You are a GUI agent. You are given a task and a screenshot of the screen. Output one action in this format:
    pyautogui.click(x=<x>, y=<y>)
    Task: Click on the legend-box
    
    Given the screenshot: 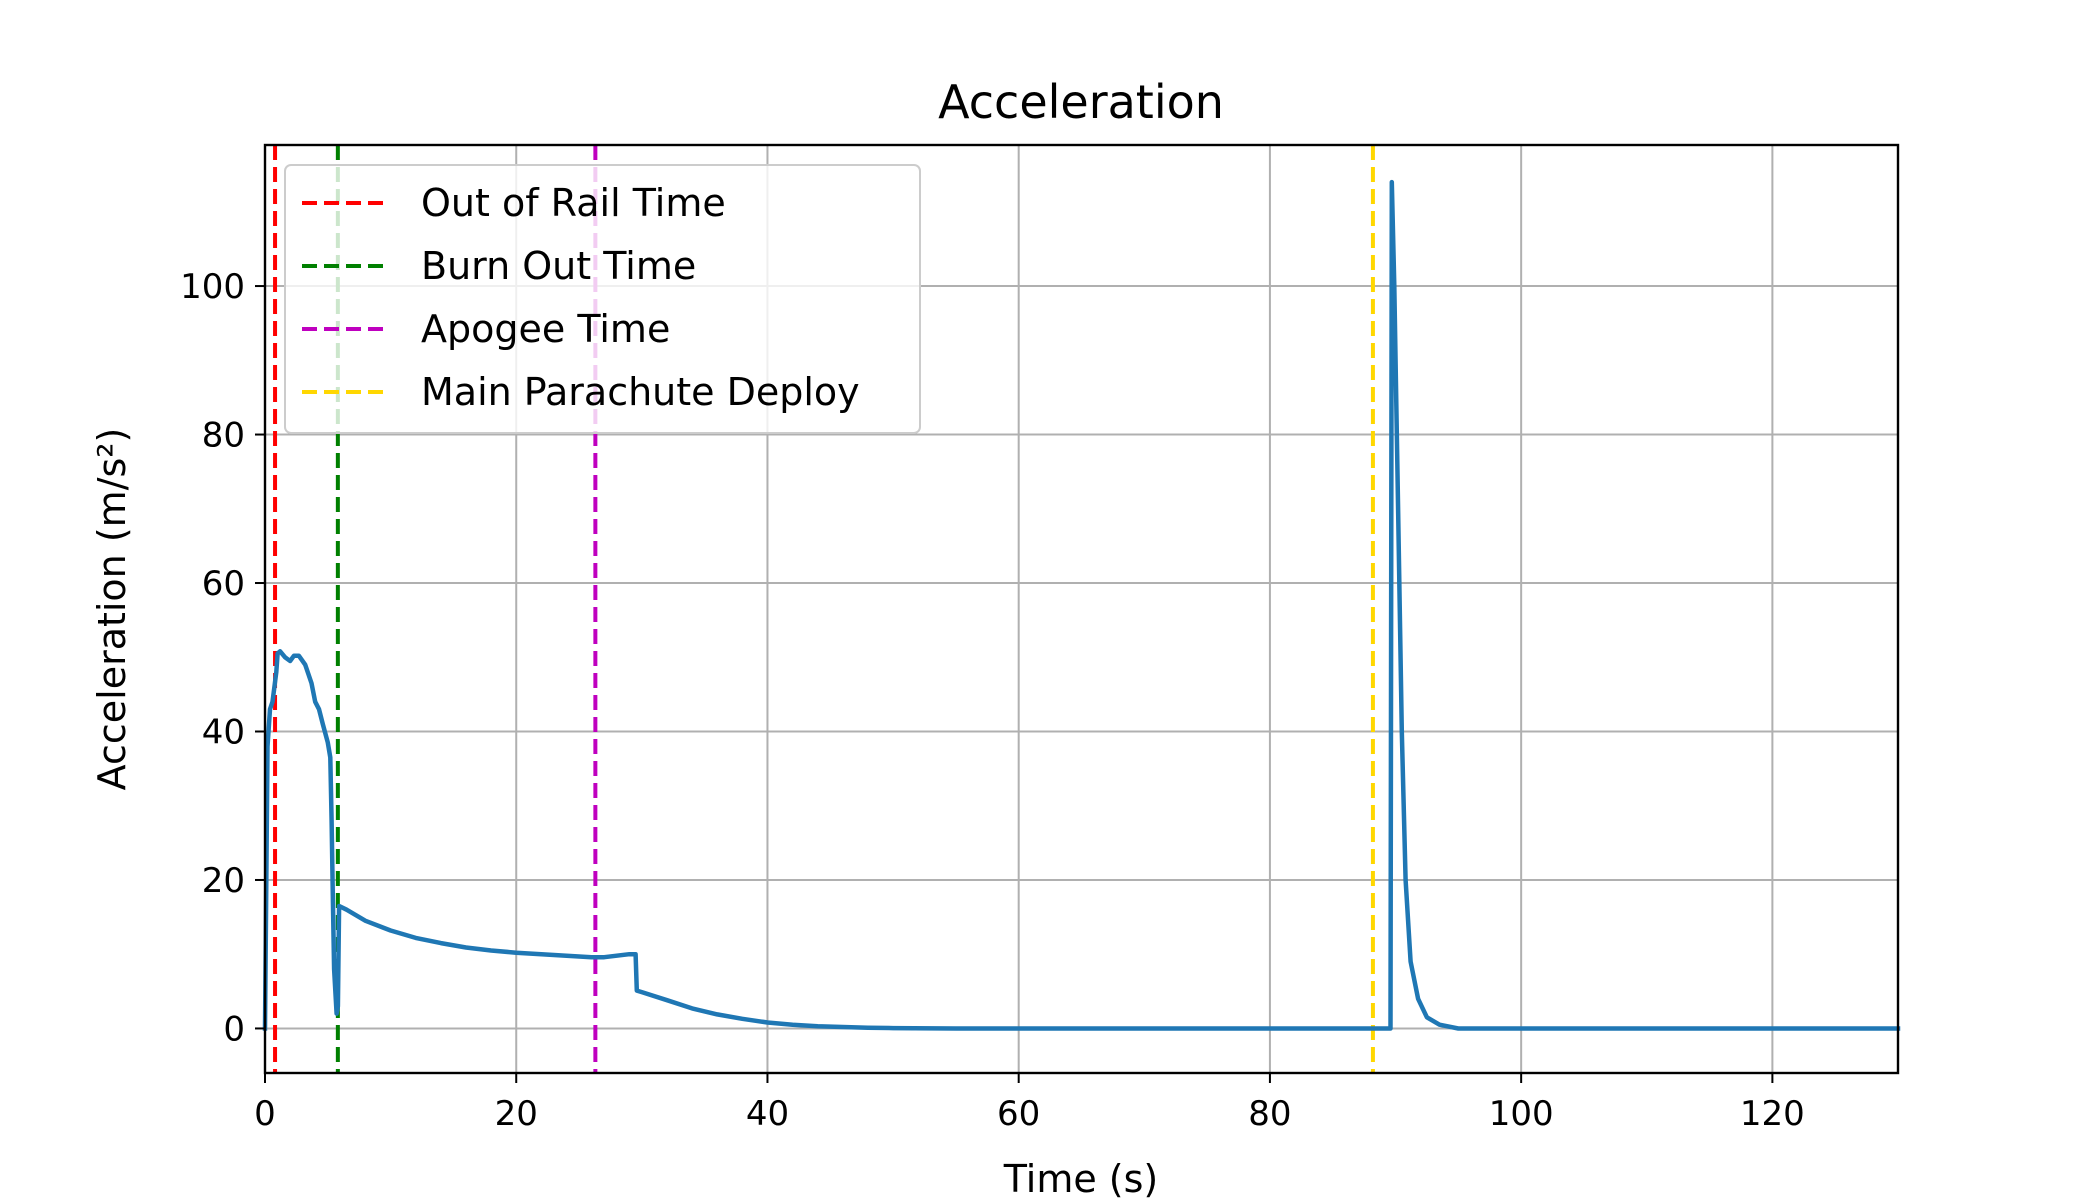 What is the action you would take?
    pyautogui.click(x=602, y=299)
    